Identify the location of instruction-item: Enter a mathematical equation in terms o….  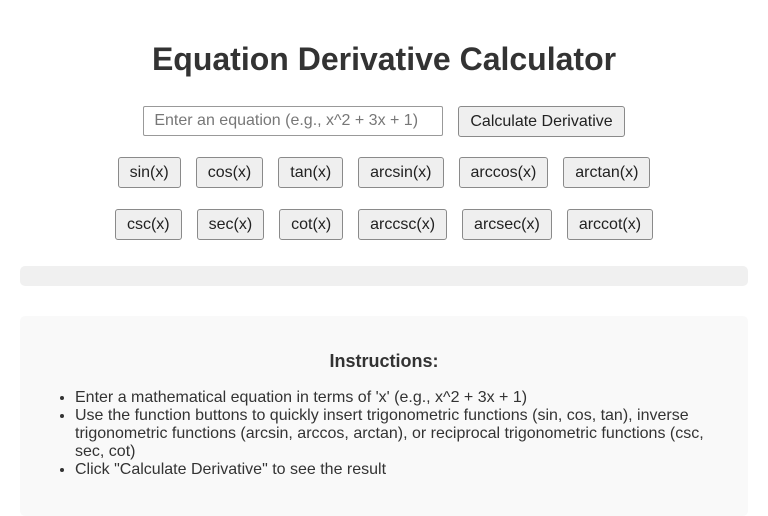
(394, 398).